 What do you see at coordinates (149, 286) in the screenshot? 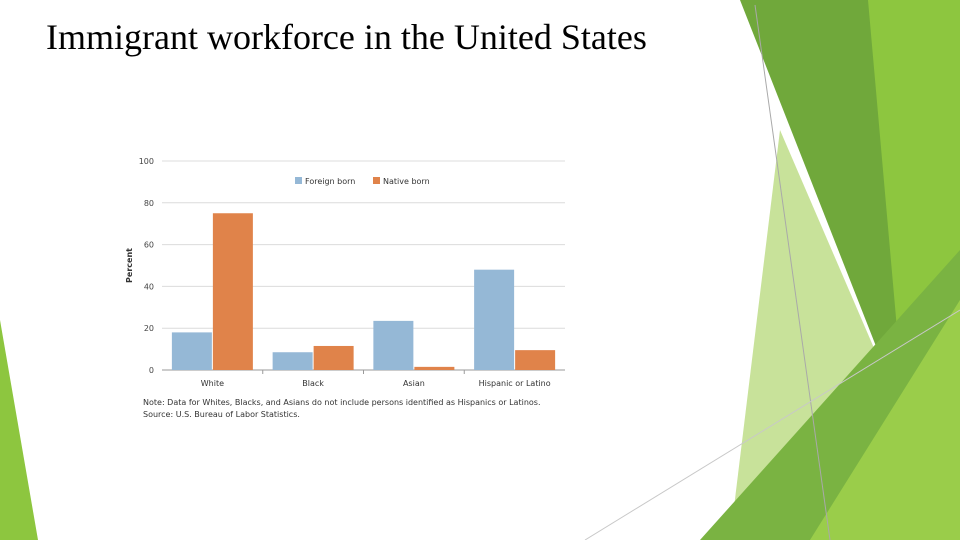
I see `y-tick-label: 40` at bounding box center [149, 286].